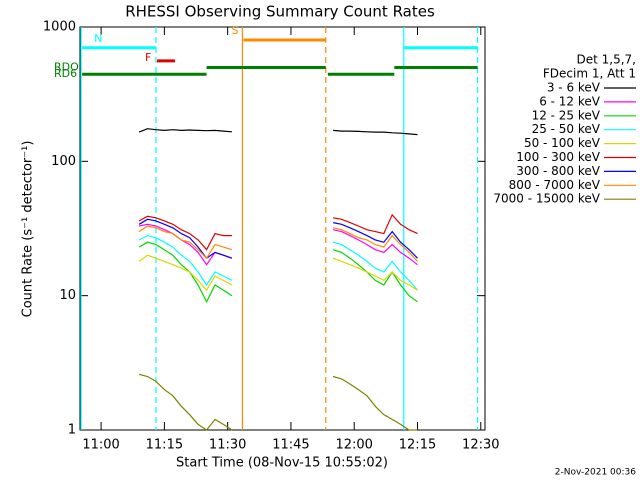  Describe the element at coordinates (100, 445) in the screenshot. I see `x-tick-label: 11:00` at that location.